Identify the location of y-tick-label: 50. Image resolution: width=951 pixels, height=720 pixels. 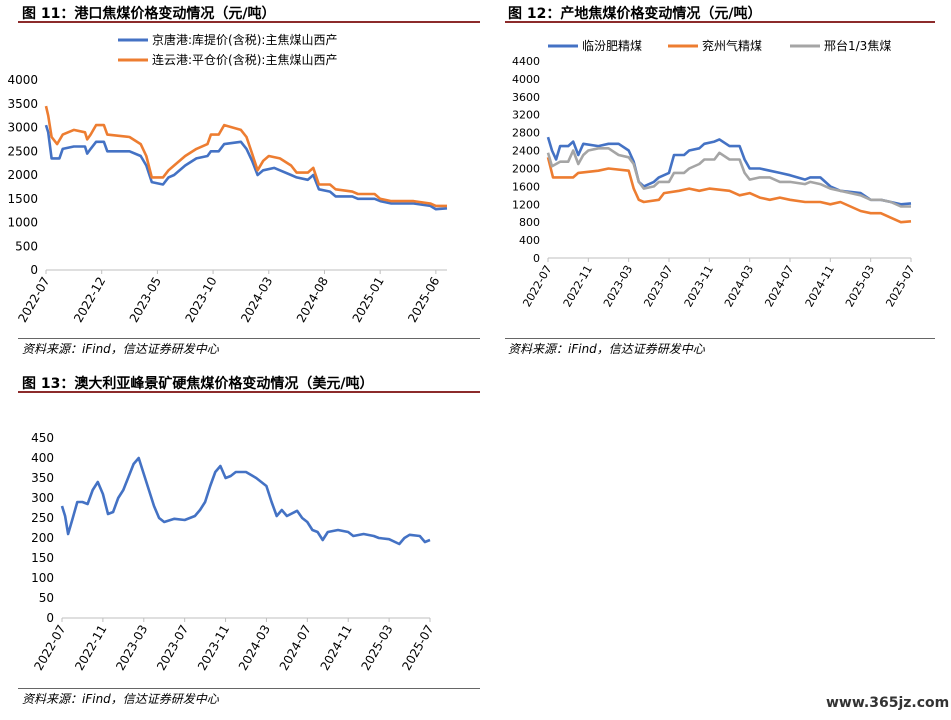
(46, 598).